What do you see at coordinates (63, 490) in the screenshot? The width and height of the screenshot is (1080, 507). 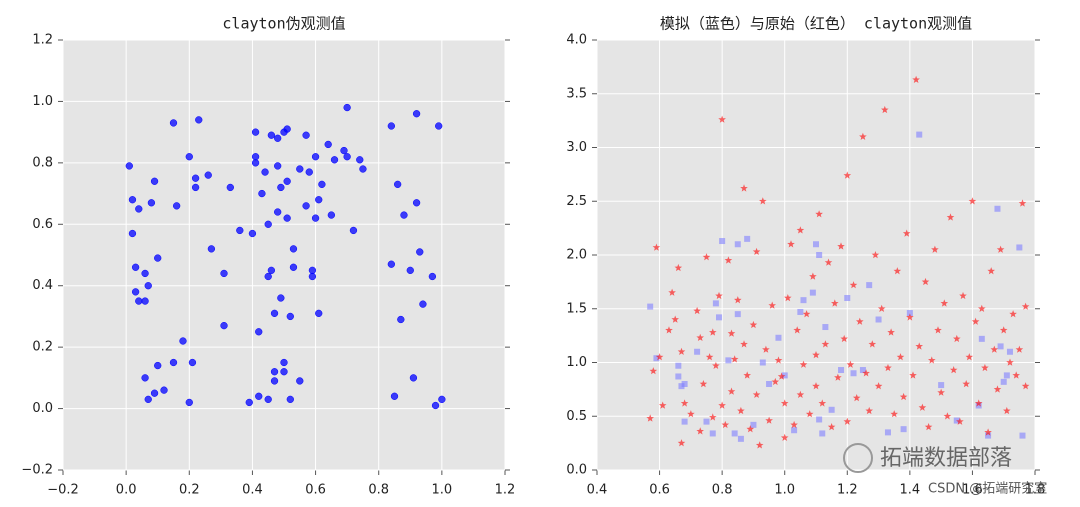 I see `x-tick-label: −0.2` at bounding box center [63, 490].